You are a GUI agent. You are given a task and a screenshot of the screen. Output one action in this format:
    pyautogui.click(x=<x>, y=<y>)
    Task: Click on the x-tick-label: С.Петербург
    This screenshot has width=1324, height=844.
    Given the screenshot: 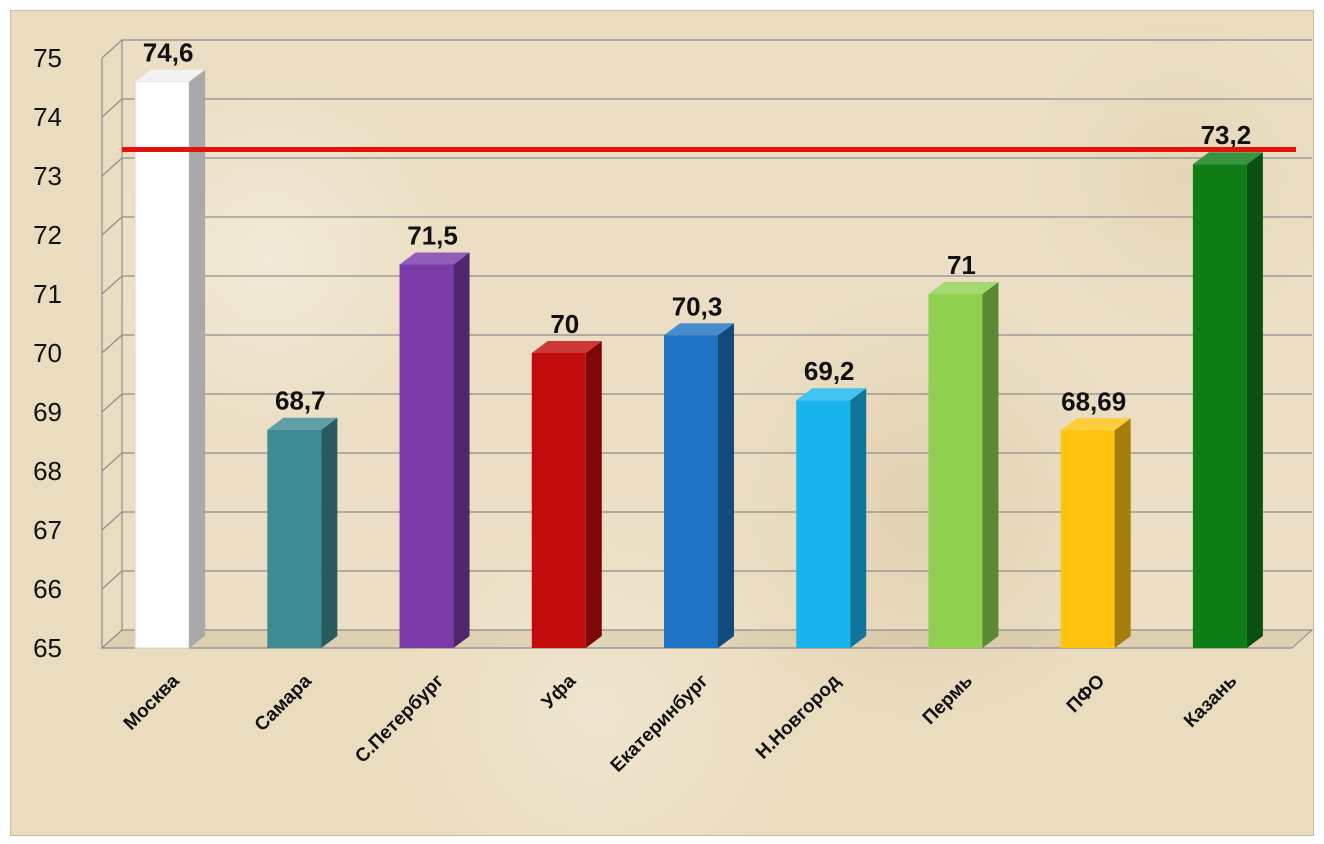 What is the action you would take?
    pyautogui.click(x=399, y=719)
    